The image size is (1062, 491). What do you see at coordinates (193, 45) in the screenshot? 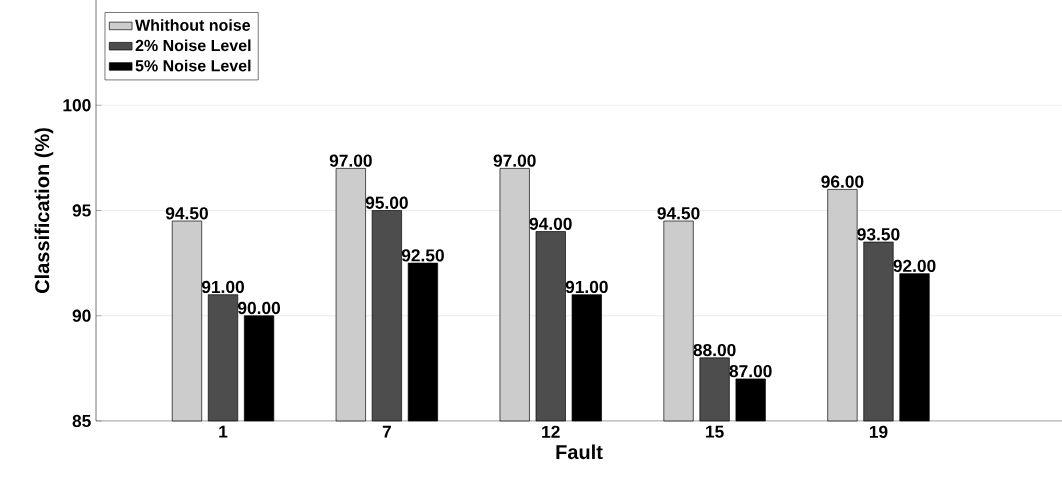
I see `legend-label: 2% Noise Level` at bounding box center [193, 45].